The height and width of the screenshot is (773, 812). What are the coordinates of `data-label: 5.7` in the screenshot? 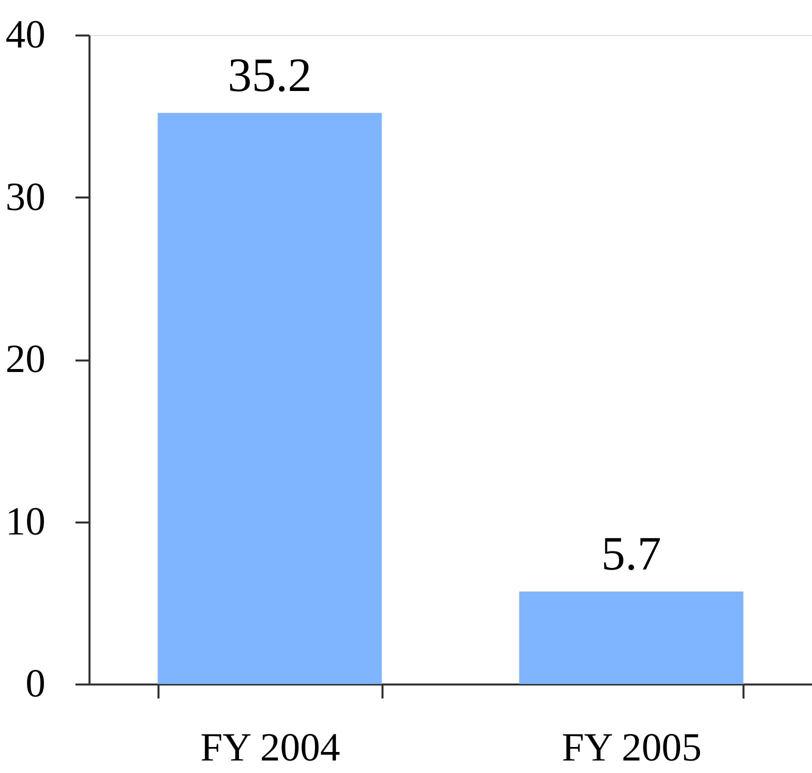 It's located at (631, 554).